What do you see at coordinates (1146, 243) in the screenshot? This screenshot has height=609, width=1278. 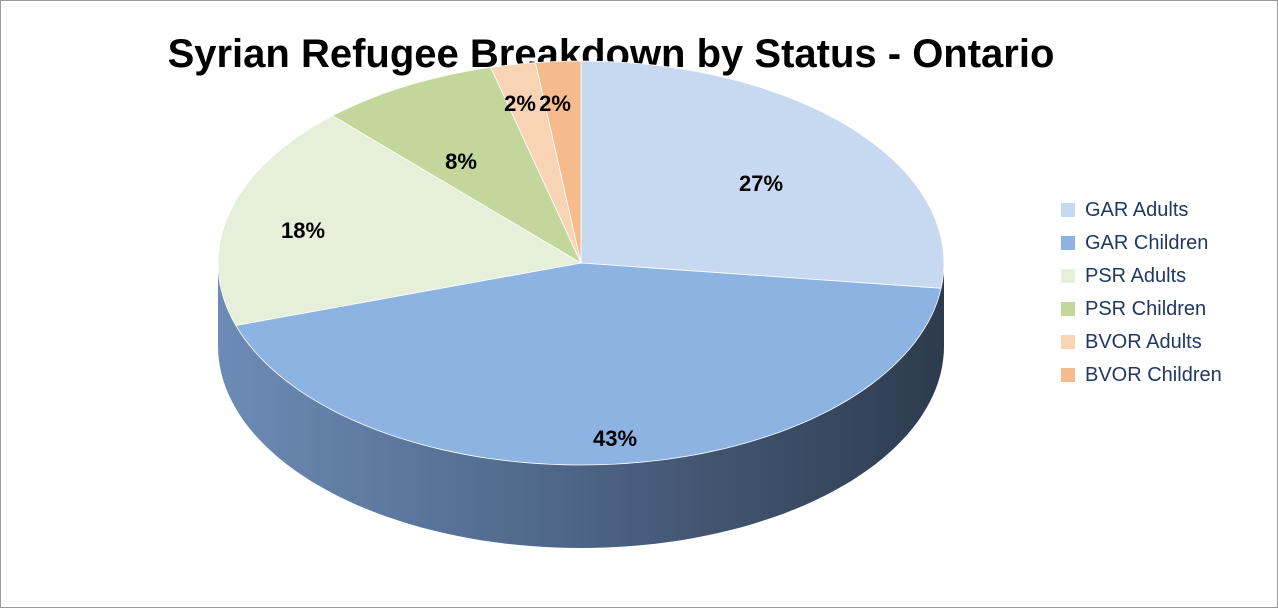 I see `legend-label-gar-children: GAR Children` at bounding box center [1146, 243].